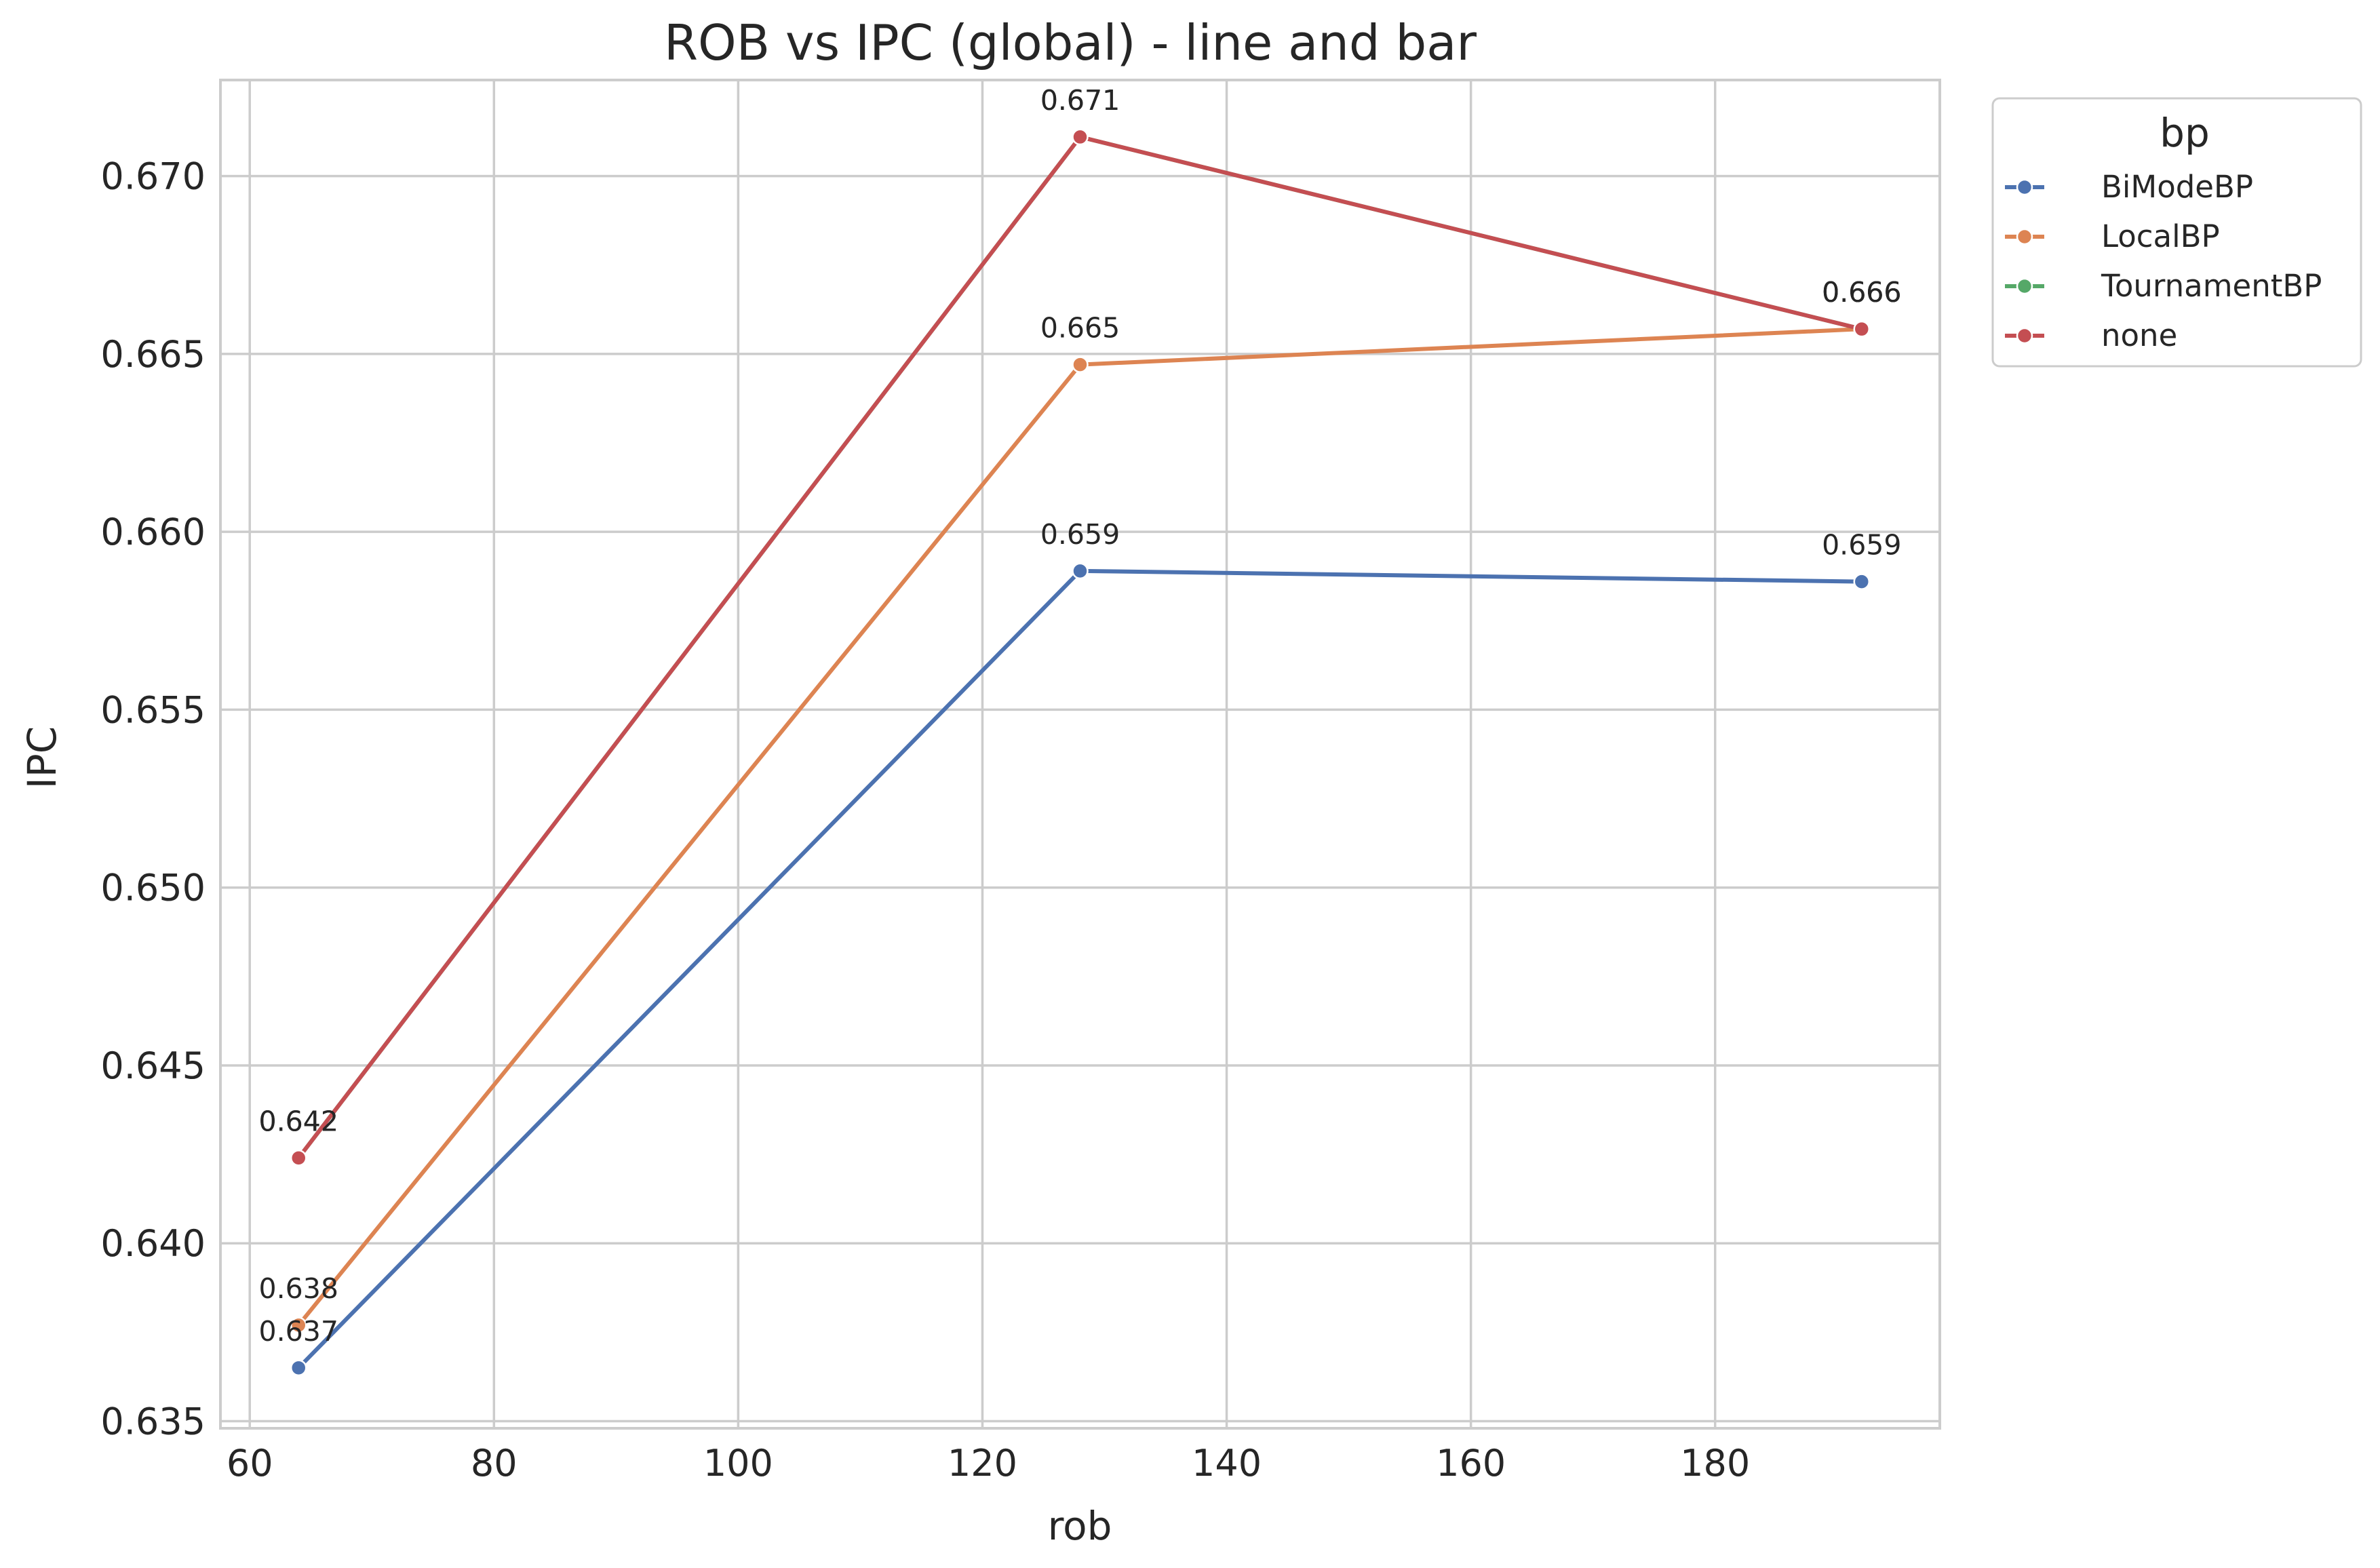 This screenshot has width=2380, height=1568. I want to click on x-tick-label: 120, so click(982, 1463).